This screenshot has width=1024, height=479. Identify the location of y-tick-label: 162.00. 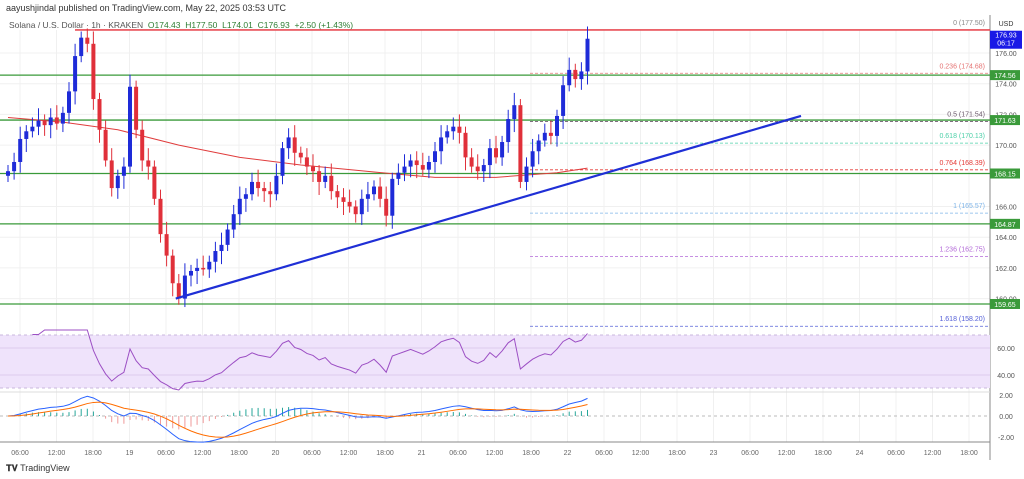
(1006, 269).